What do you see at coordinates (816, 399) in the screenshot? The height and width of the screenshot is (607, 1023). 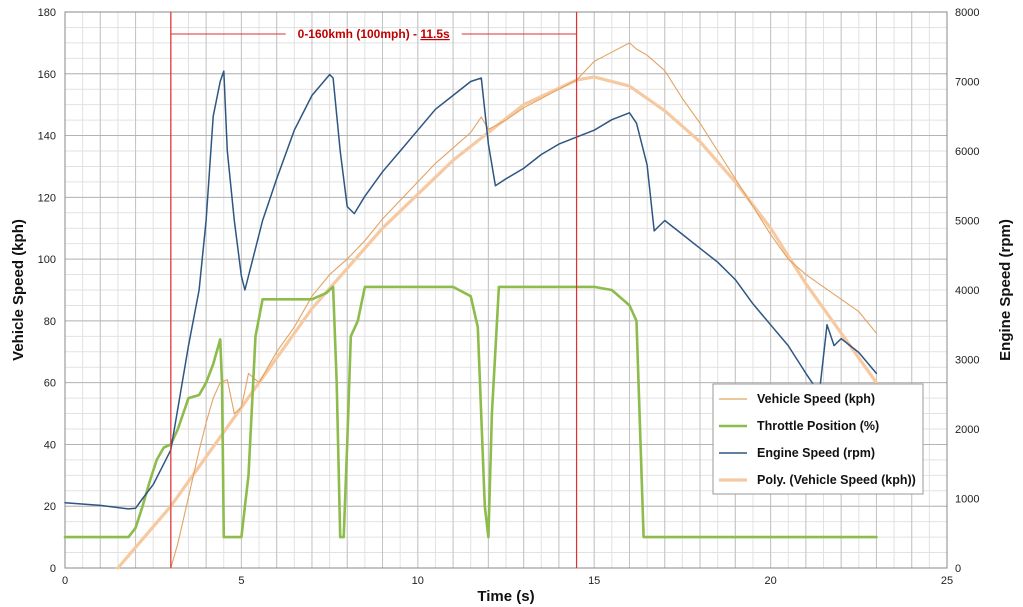 I see `legend-label-vehicle-speed: Vehicle Speed (kph)` at bounding box center [816, 399].